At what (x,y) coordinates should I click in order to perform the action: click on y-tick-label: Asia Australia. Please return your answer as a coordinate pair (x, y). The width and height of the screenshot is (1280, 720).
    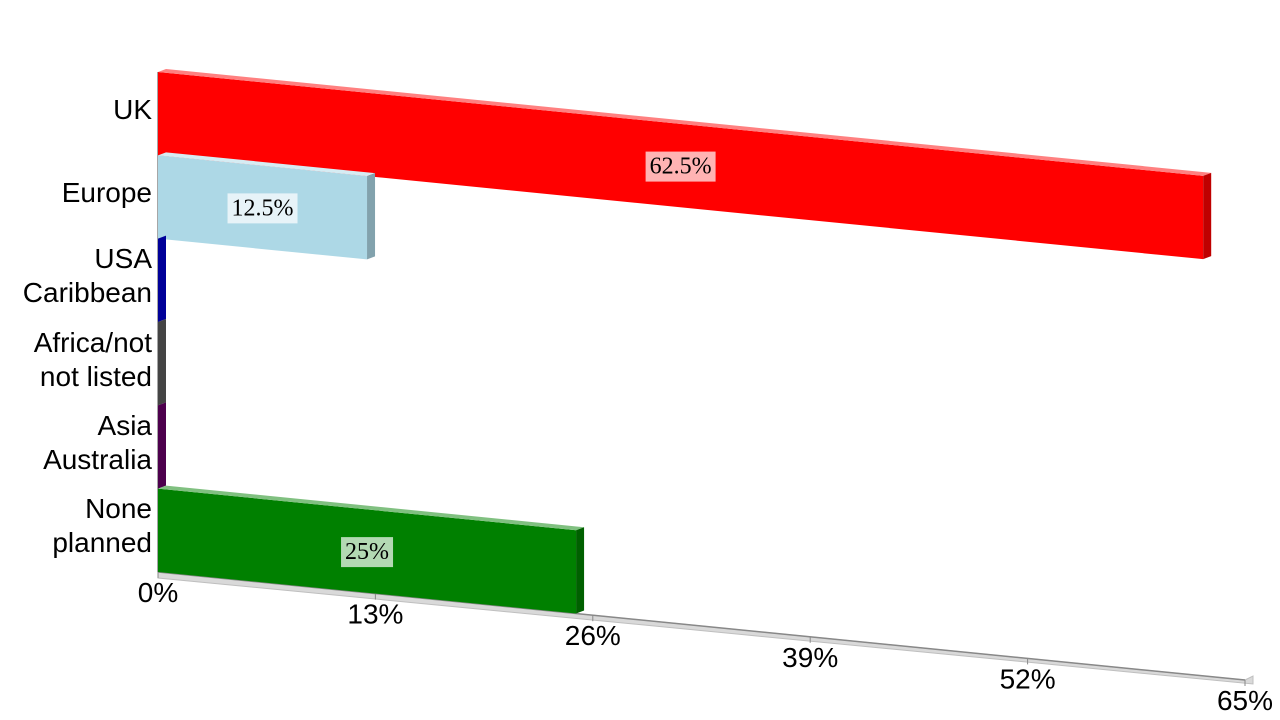
    Looking at the image, I should click on (97, 442).